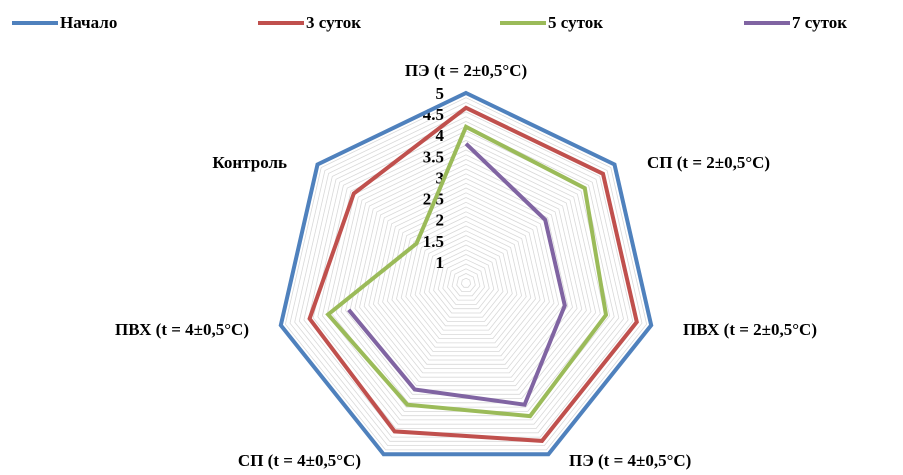 The height and width of the screenshot is (475, 903). I want to click on tick-label: 5, so click(440, 93).